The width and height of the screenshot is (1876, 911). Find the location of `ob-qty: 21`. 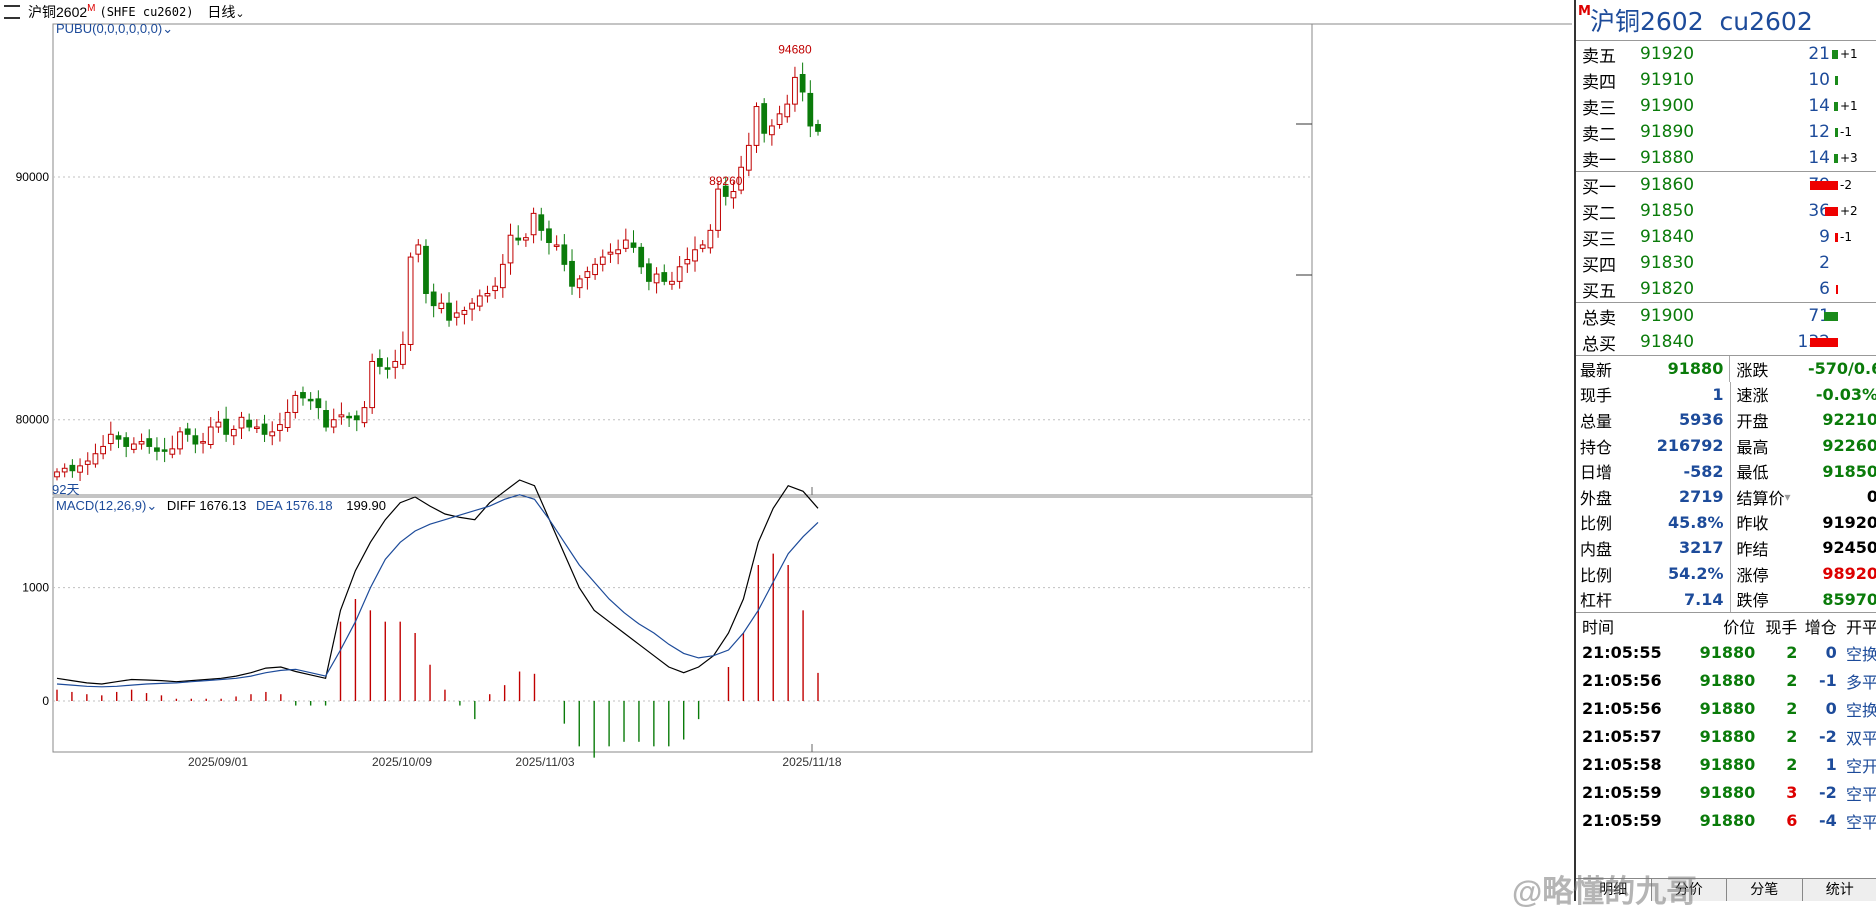

ob-qty: 21 is located at coordinates (1795, 54).